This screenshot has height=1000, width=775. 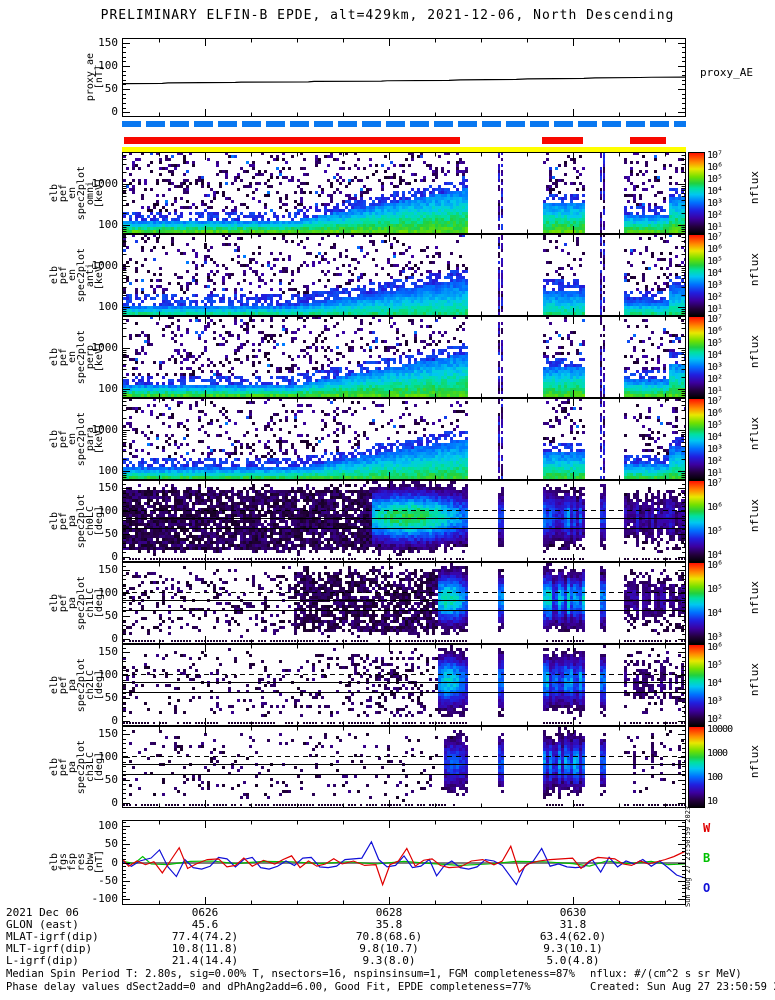 What do you see at coordinates (715, 203) in the screenshot?
I see `colorbar-tick-omni: 10³` at bounding box center [715, 203].